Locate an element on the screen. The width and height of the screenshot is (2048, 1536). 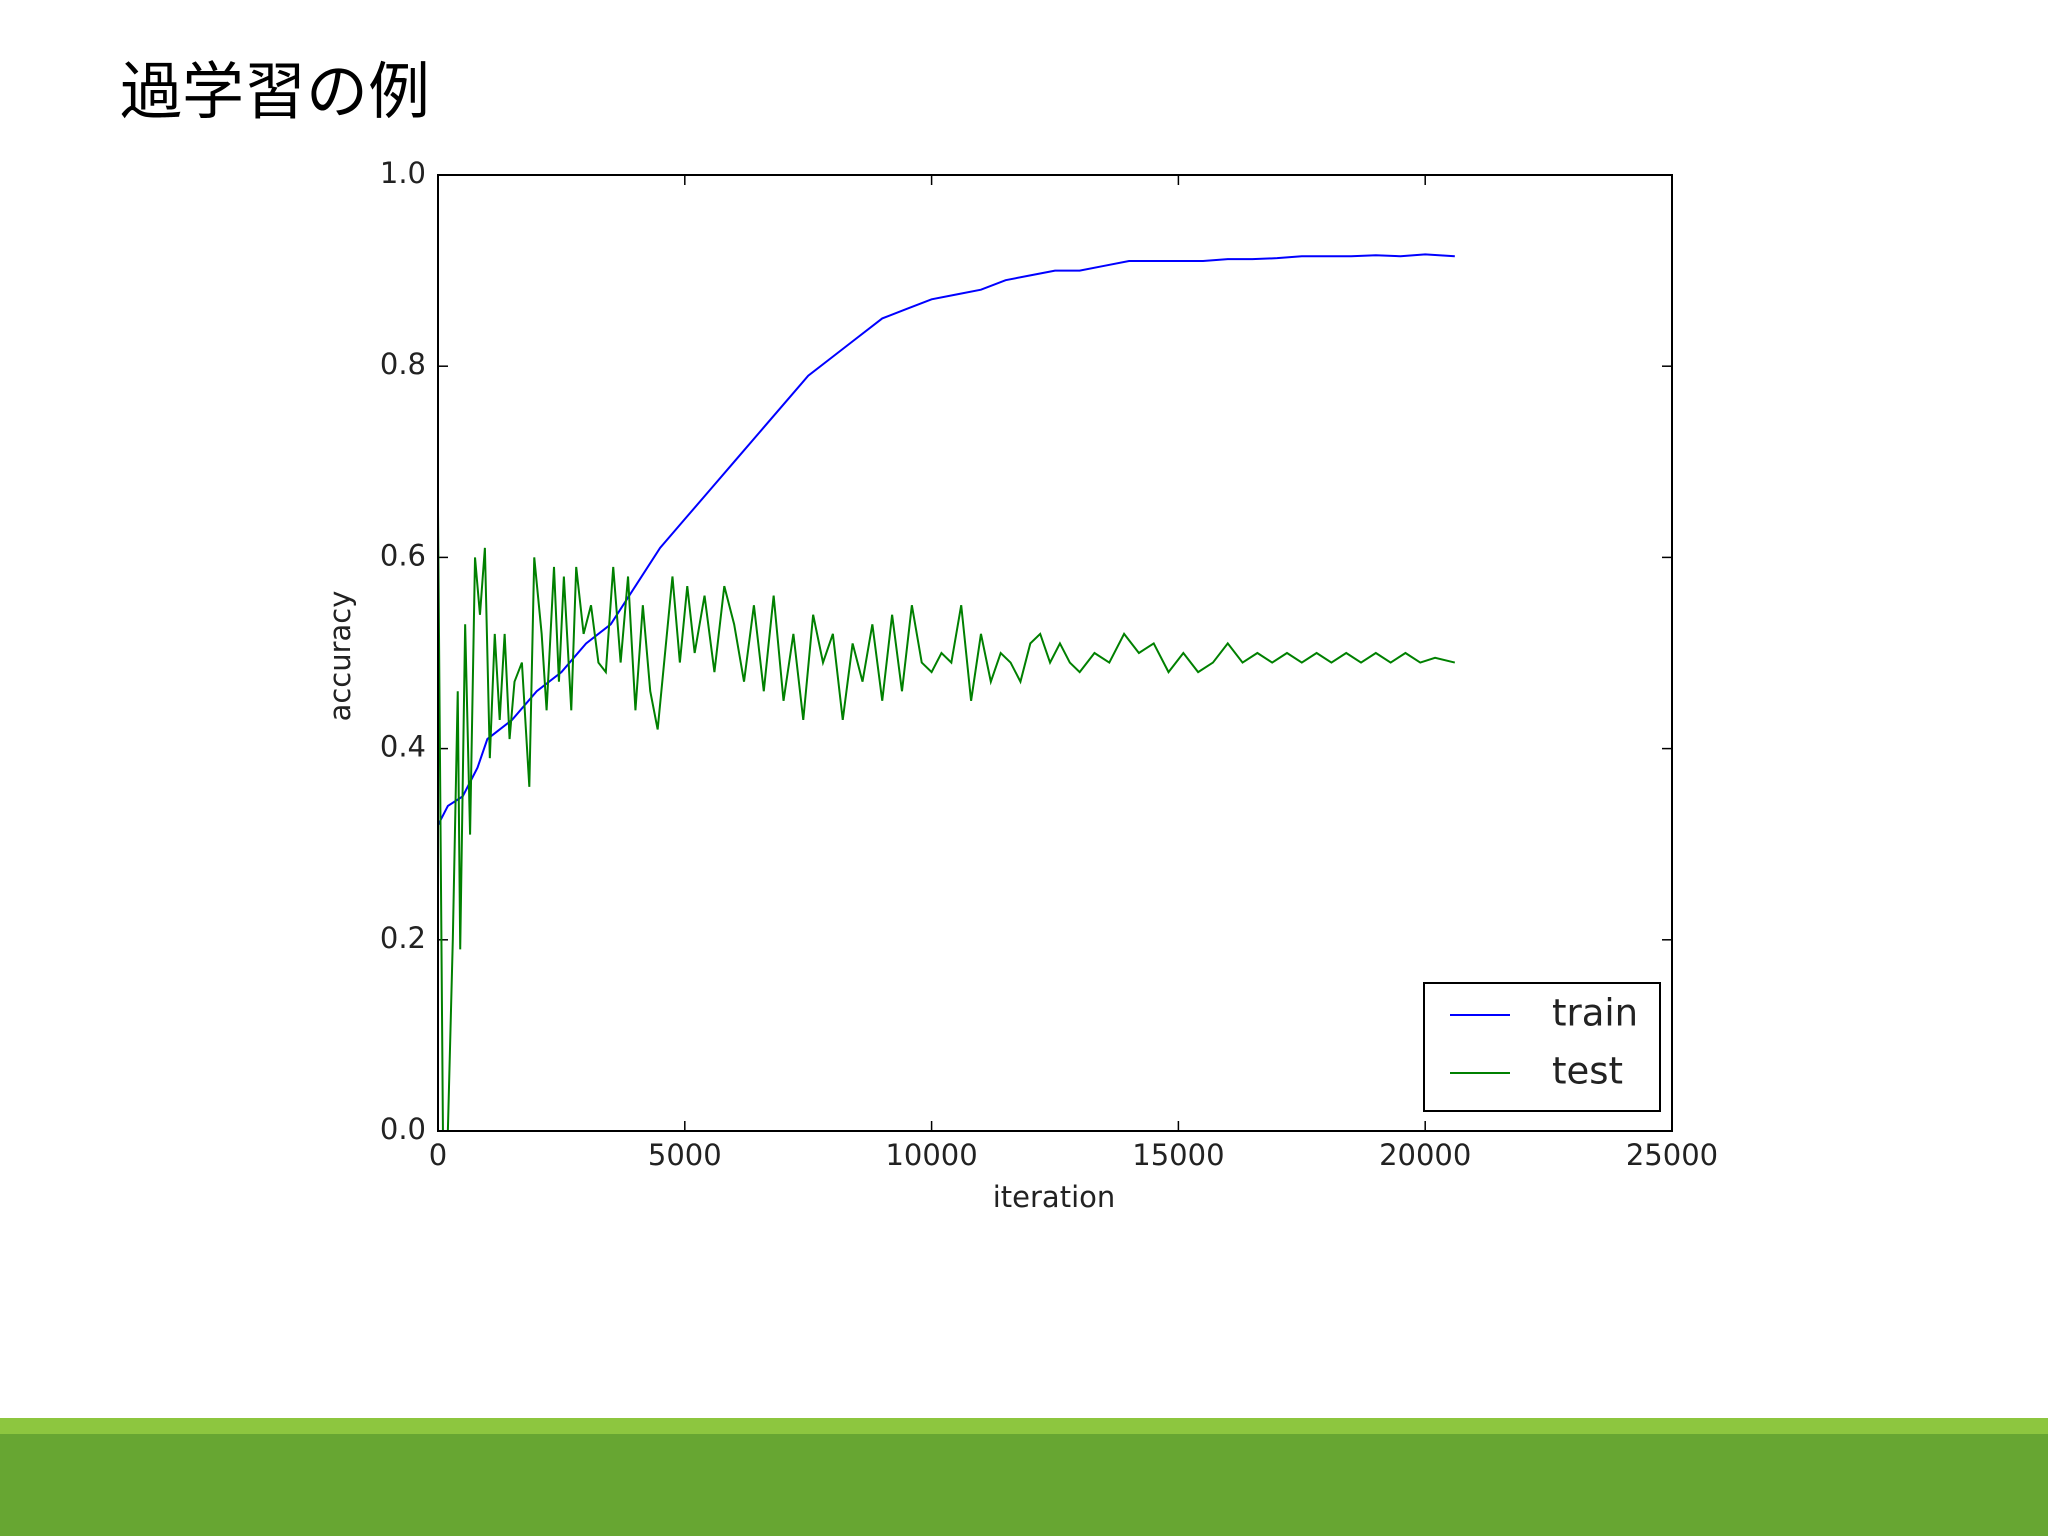
legend-label: test is located at coordinates (1587, 1071).